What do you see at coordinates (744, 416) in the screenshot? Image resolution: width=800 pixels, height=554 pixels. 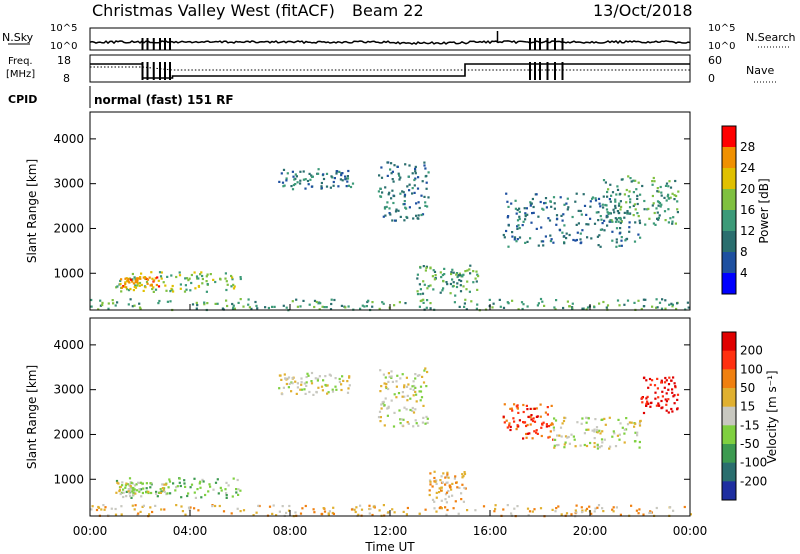 I see `velocity-colorbar: 200 100 50 15 -15 -50 -100 -200` at bounding box center [744, 416].